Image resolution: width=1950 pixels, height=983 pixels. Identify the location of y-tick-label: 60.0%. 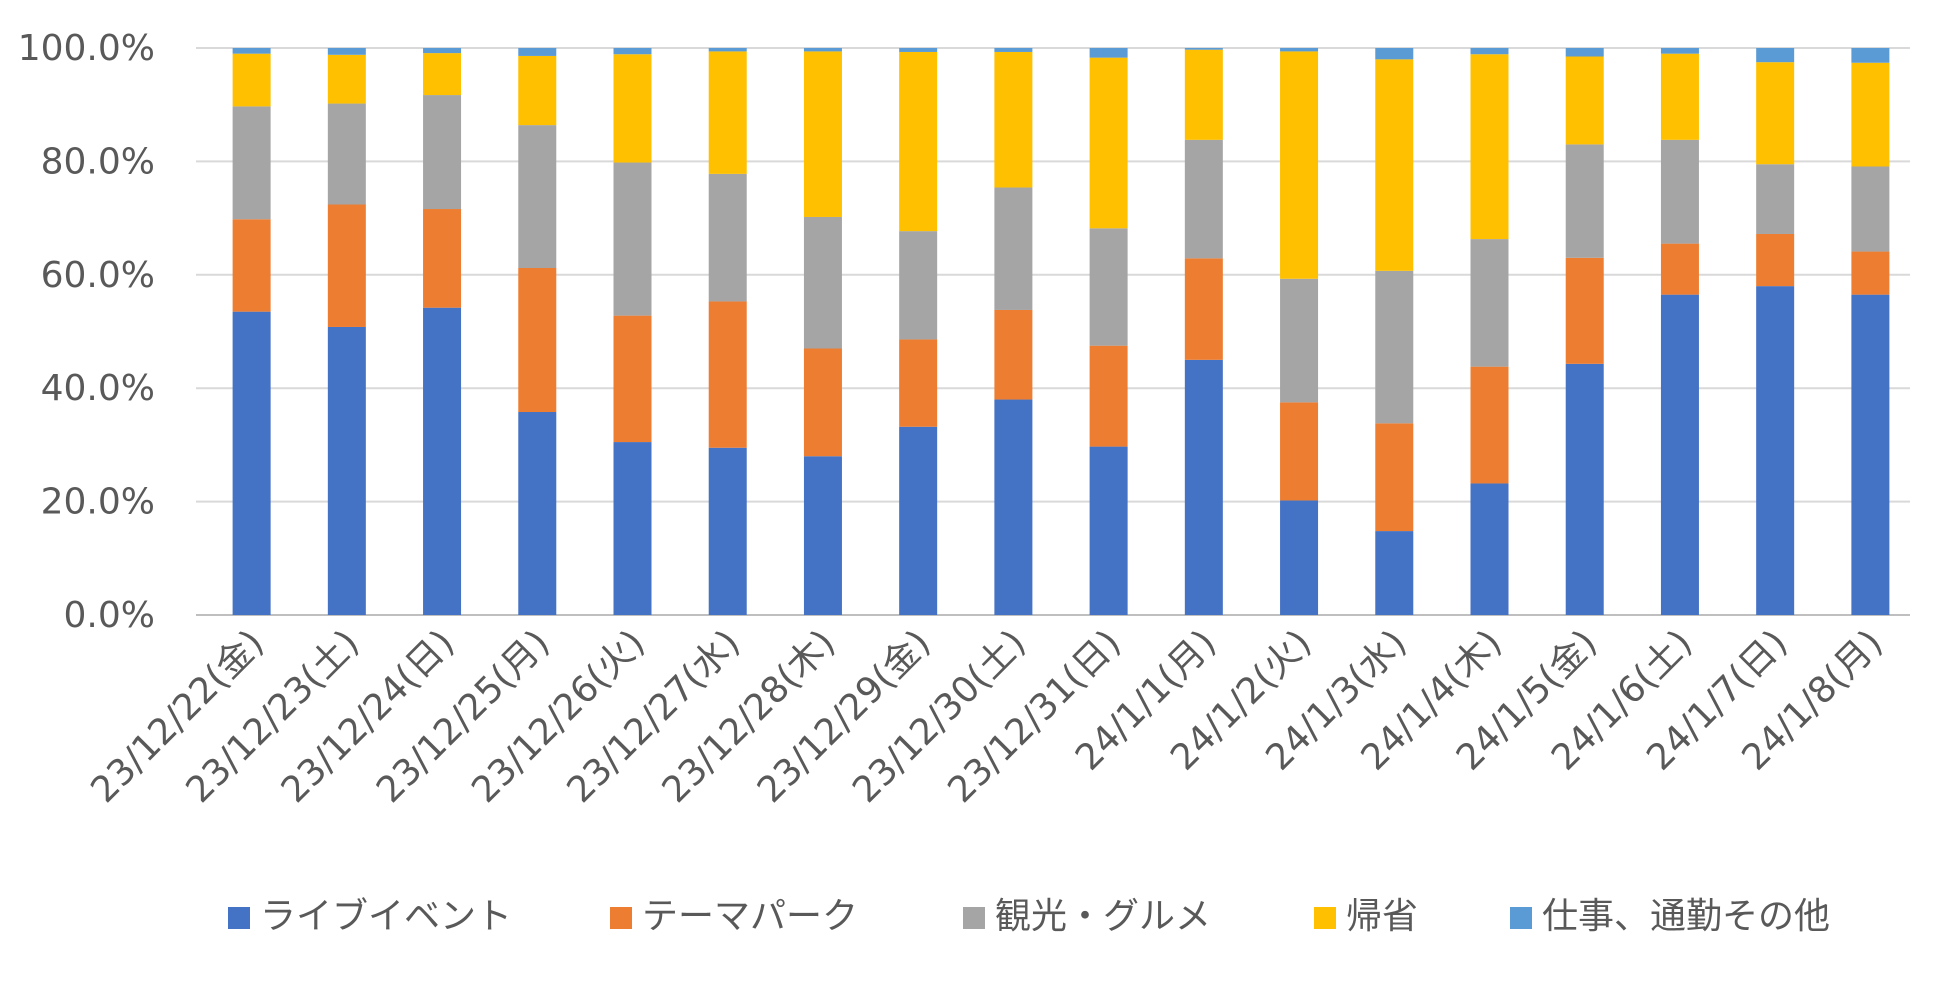
(98, 275).